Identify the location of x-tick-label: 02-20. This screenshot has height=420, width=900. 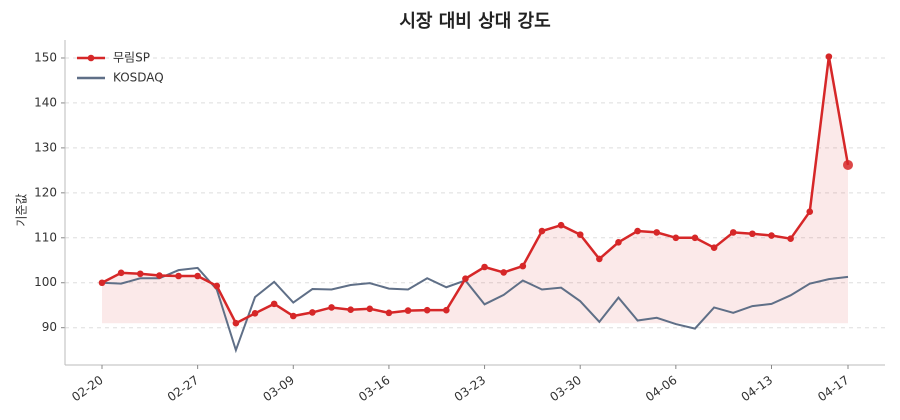
(87, 388).